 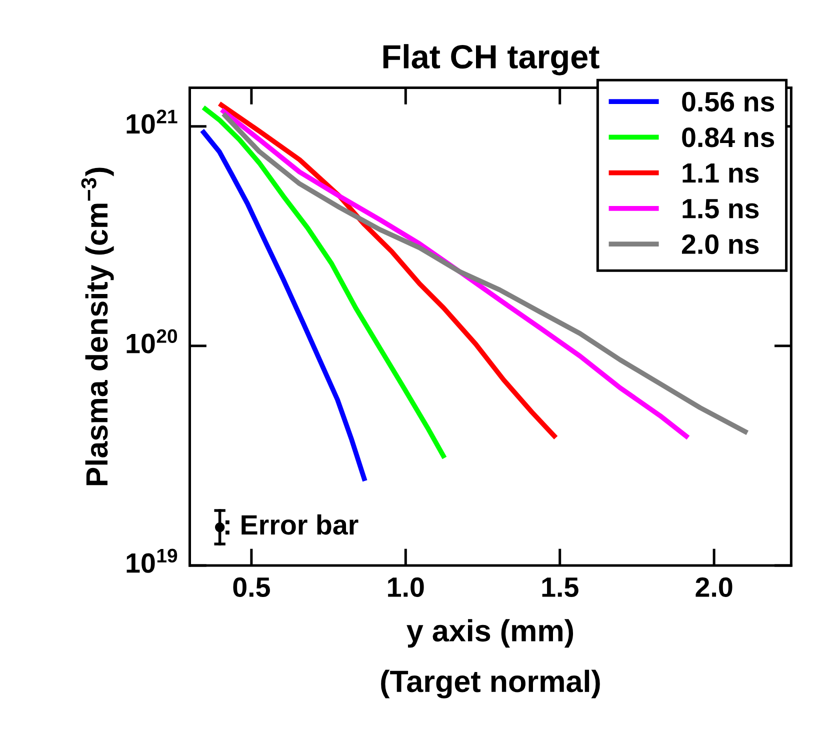 I want to click on x-tick-label: 1.5, so click(x=560, y=588).